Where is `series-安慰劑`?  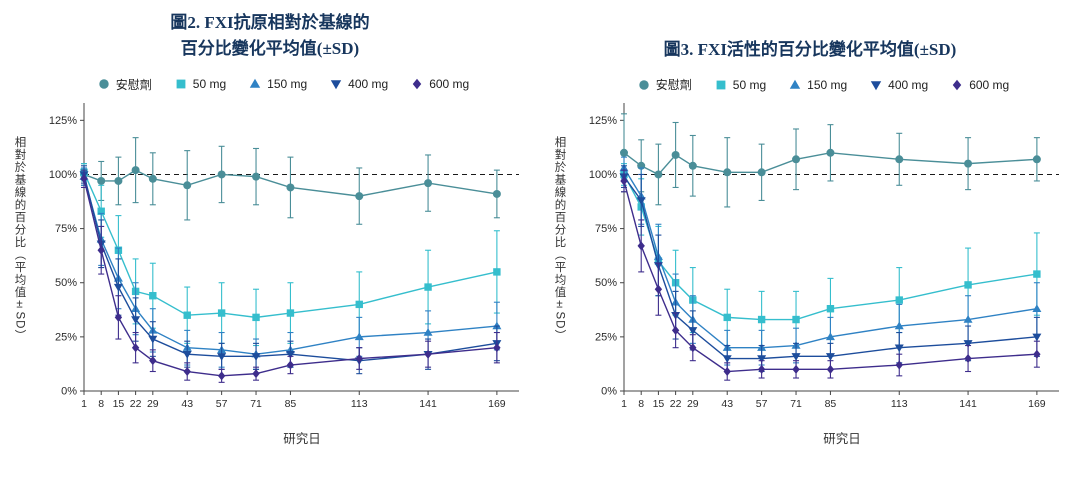 series-安慰劑 is located at coordinates (830, 160).